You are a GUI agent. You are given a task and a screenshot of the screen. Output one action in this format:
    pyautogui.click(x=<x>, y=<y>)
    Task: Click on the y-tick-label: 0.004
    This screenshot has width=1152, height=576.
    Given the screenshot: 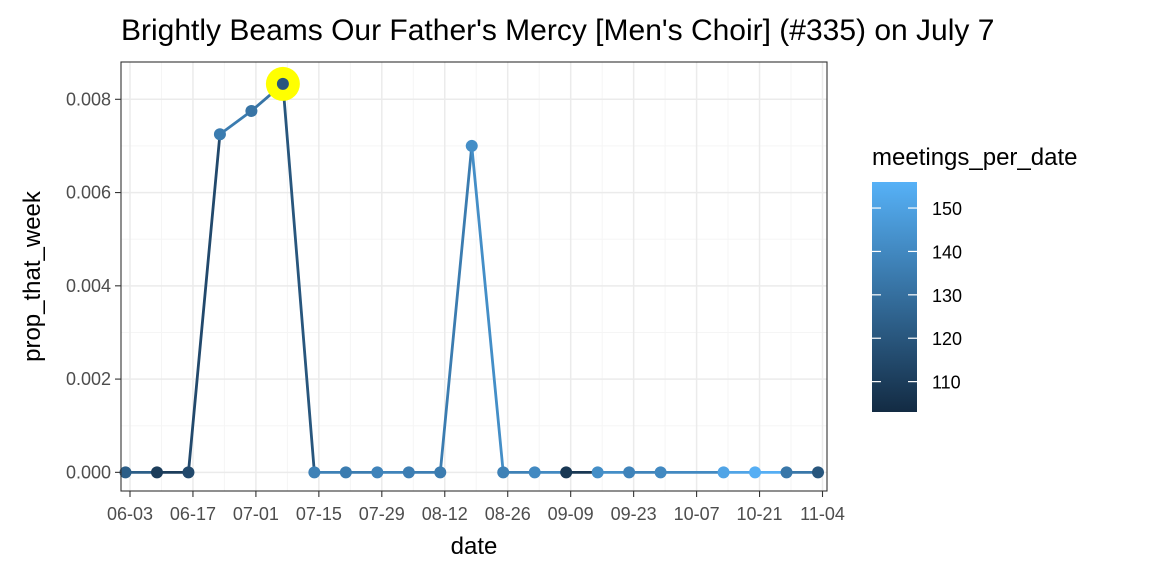 What is the action you would take?
    pyautogui.click(x=88, y=286)
    